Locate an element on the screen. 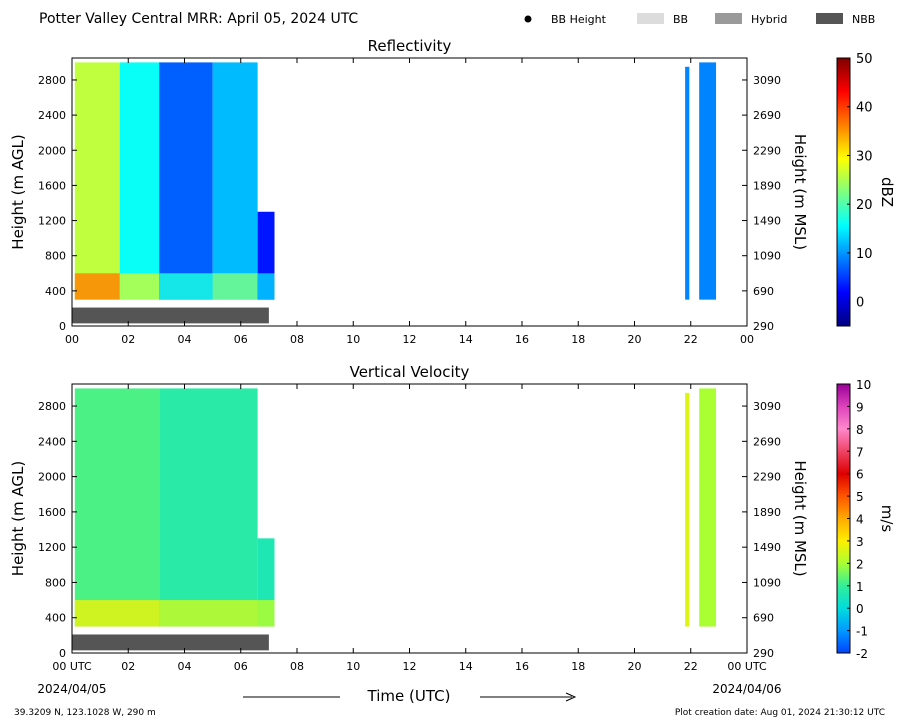 This screenshot has height=725, width=900. panel-title: Vertical Velocity is located at coordinates (410, 372).